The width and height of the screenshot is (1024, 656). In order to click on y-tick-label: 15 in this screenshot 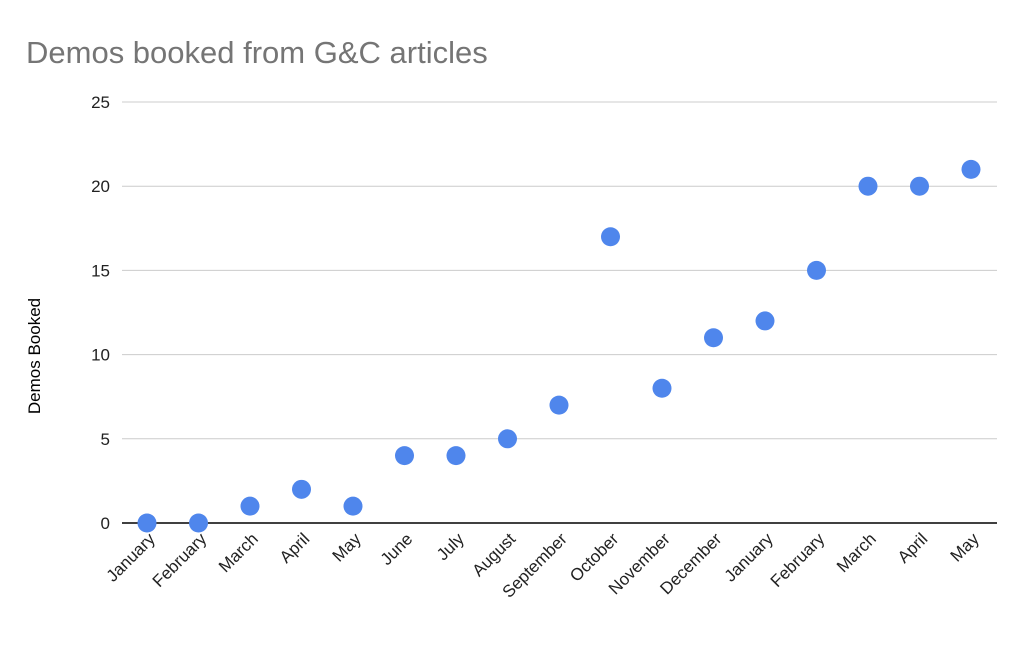, I will do `click(100, 270)`.